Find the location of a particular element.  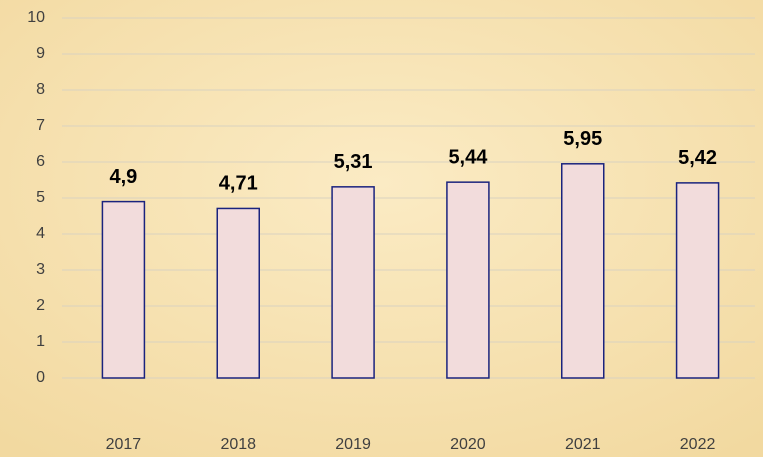

y-tick-label: 1 is located at coordinates (40, 341).